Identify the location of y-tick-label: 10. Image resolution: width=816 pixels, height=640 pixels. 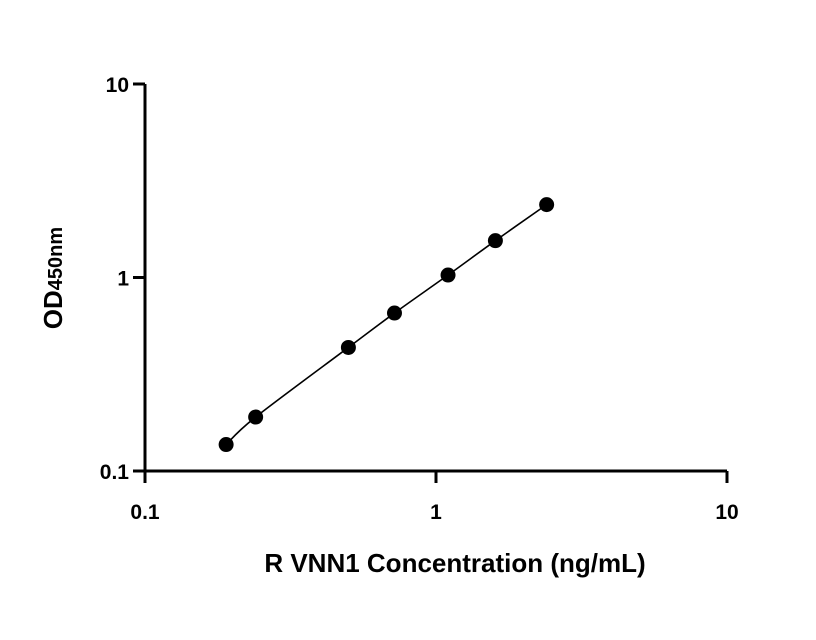
(117, 85).